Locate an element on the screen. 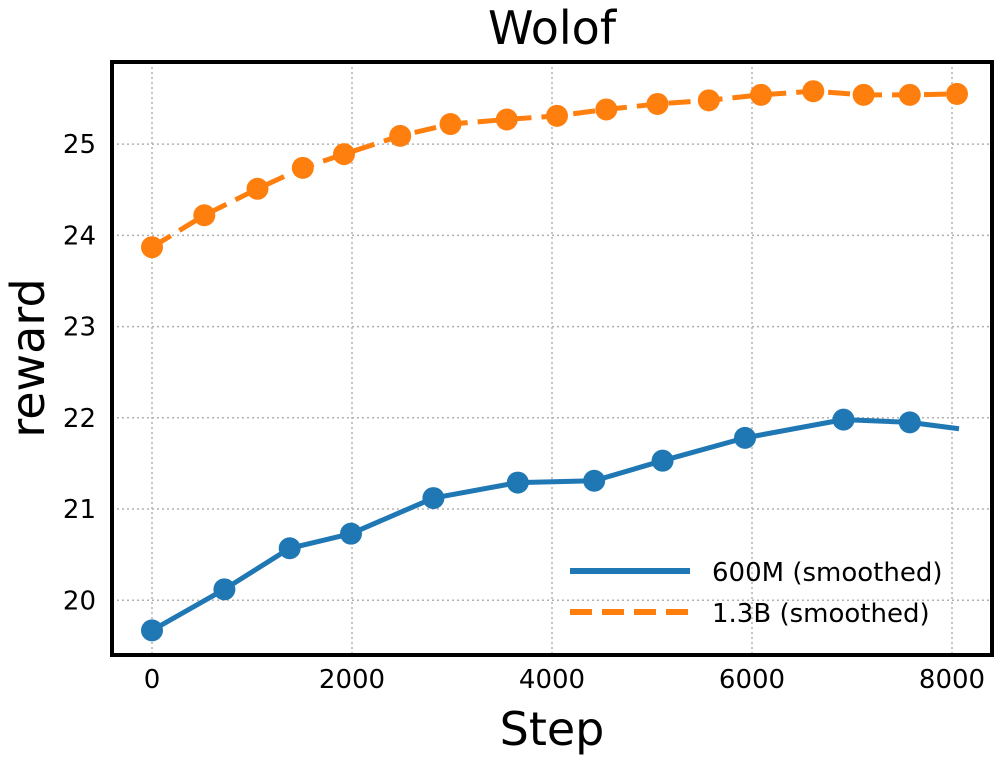  x-tick-label: 8000 is located at coordinates (952, 680).